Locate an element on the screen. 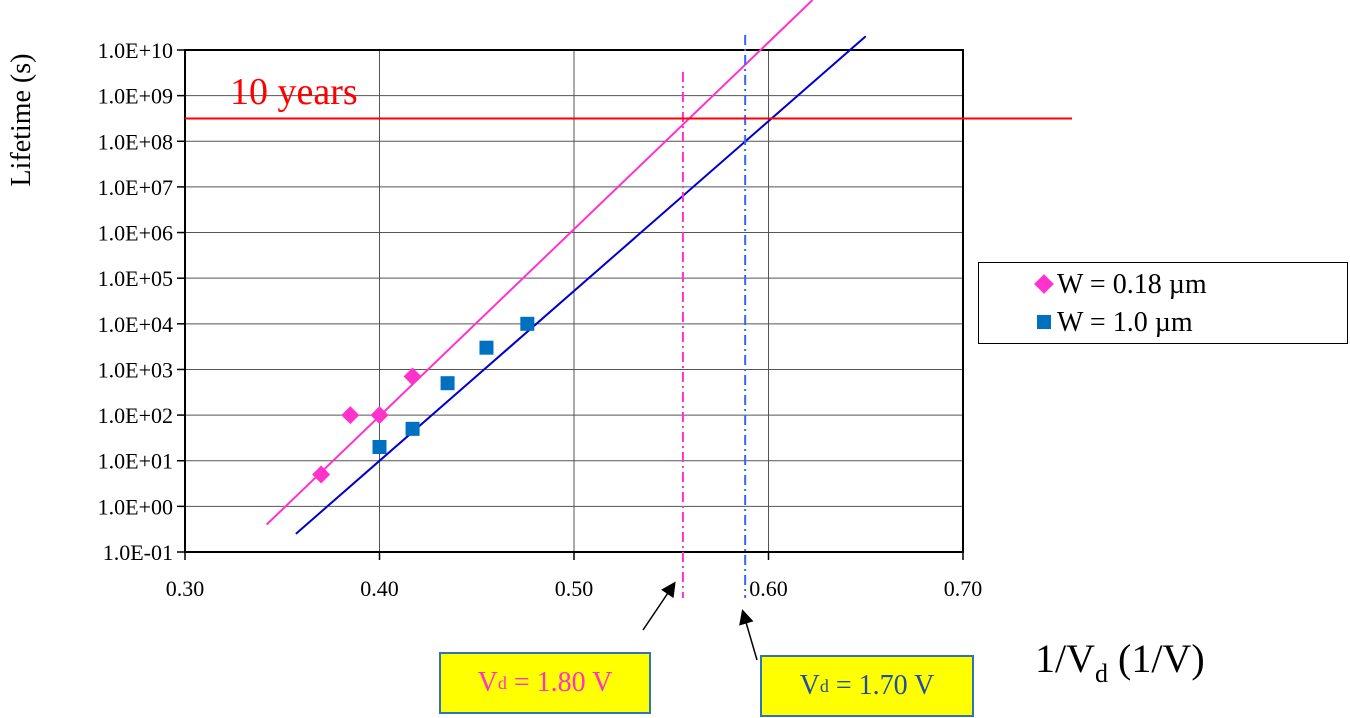 This screenshot has width=1350, height=718. y-tick-label: 1.0E+02 is located at coordinates (135, 415).